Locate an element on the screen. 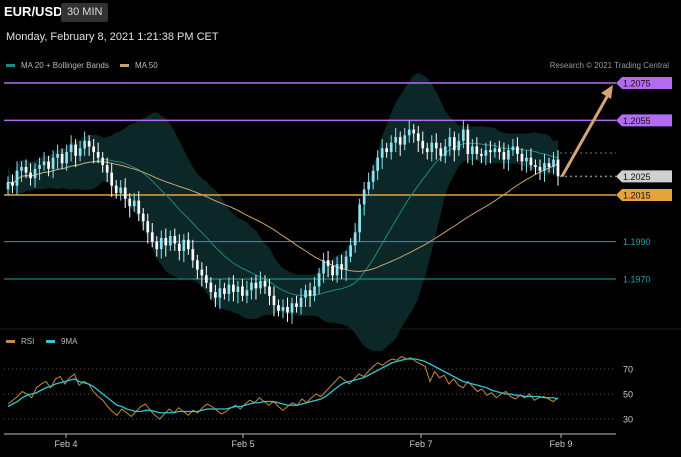 This screenshot has width=681, height=457. ma50-swatch is located at coordinates (124, 65).